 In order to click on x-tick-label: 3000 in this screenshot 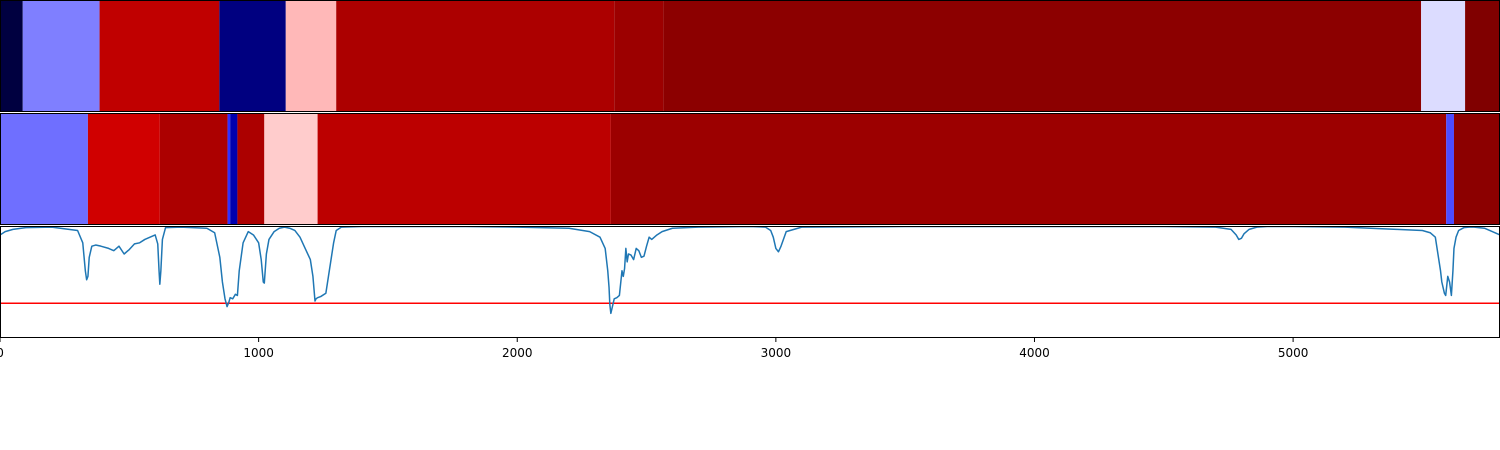, I will do `click(776, 353)`.